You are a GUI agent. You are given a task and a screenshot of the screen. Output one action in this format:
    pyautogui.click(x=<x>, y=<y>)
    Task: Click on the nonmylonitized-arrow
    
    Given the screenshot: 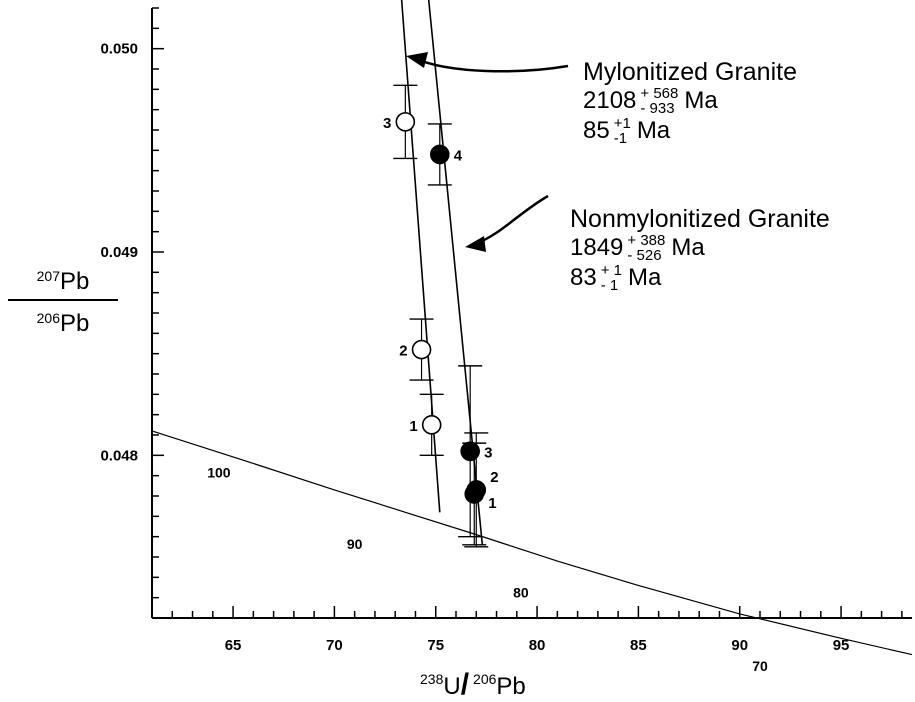 What is the action you would take?
    pyautogui.click(x=511, y=220)
    